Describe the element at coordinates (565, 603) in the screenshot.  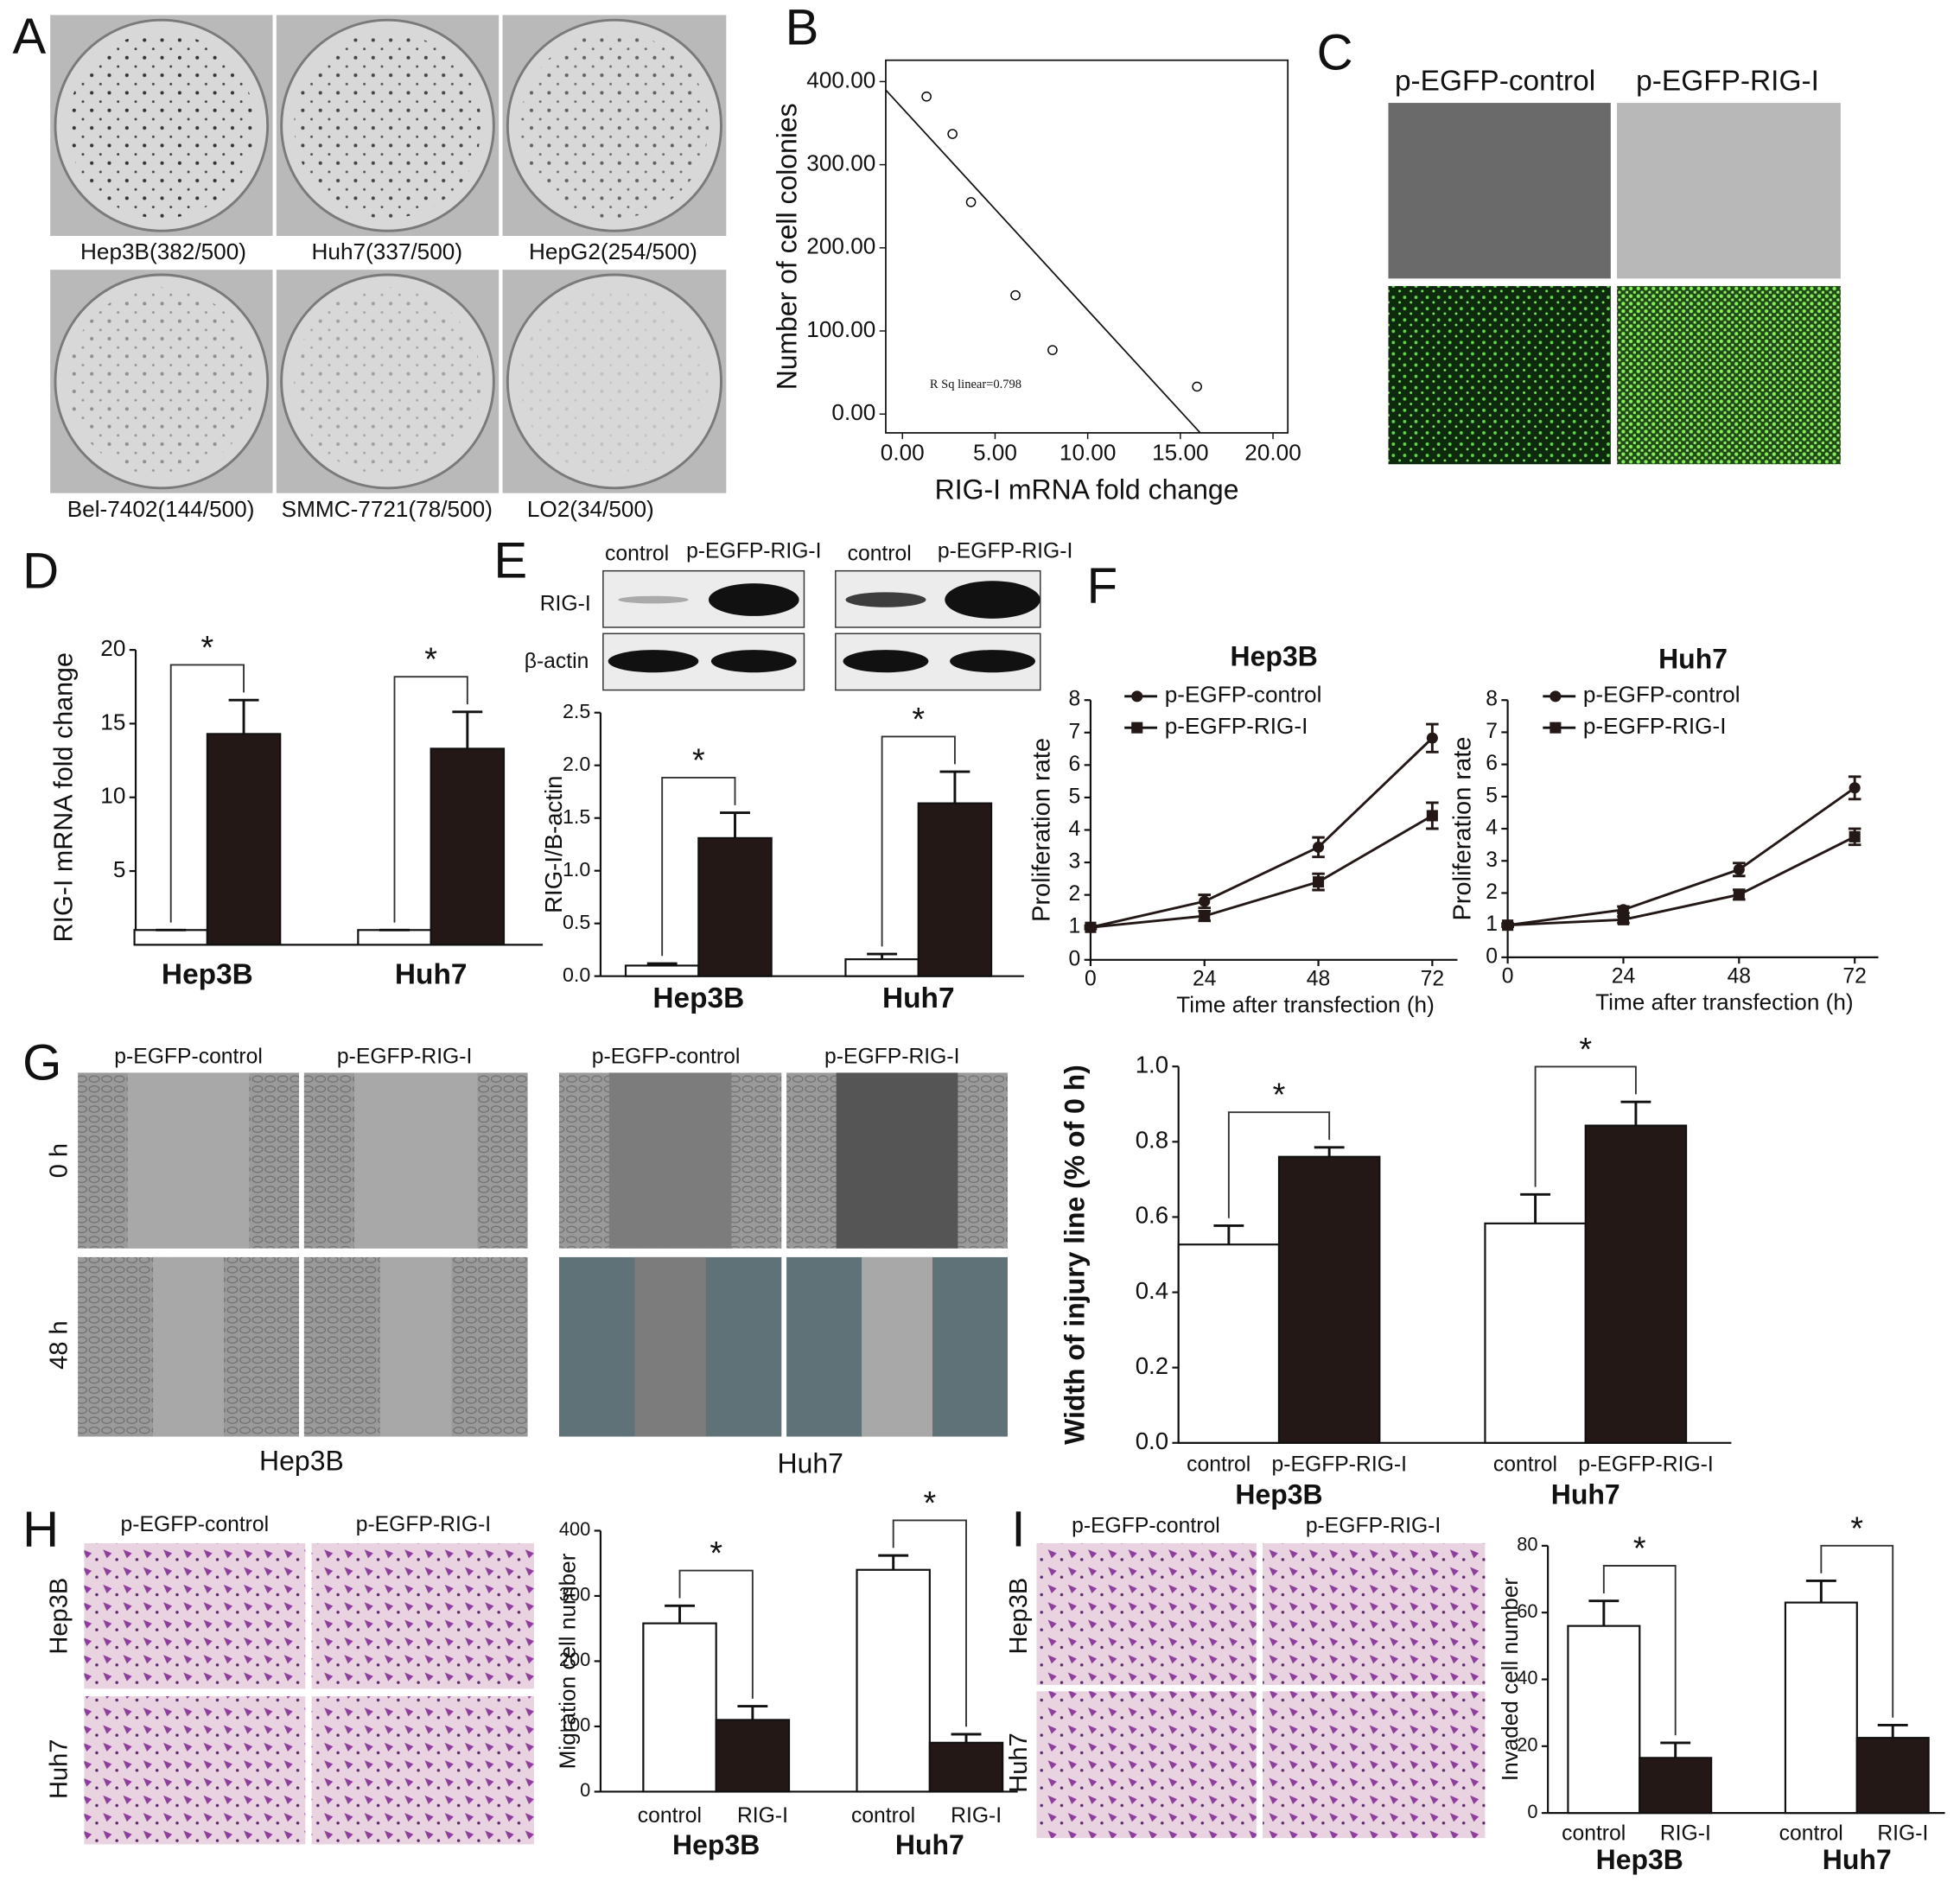
I see `blot-row-label: RIG-I` at that location.